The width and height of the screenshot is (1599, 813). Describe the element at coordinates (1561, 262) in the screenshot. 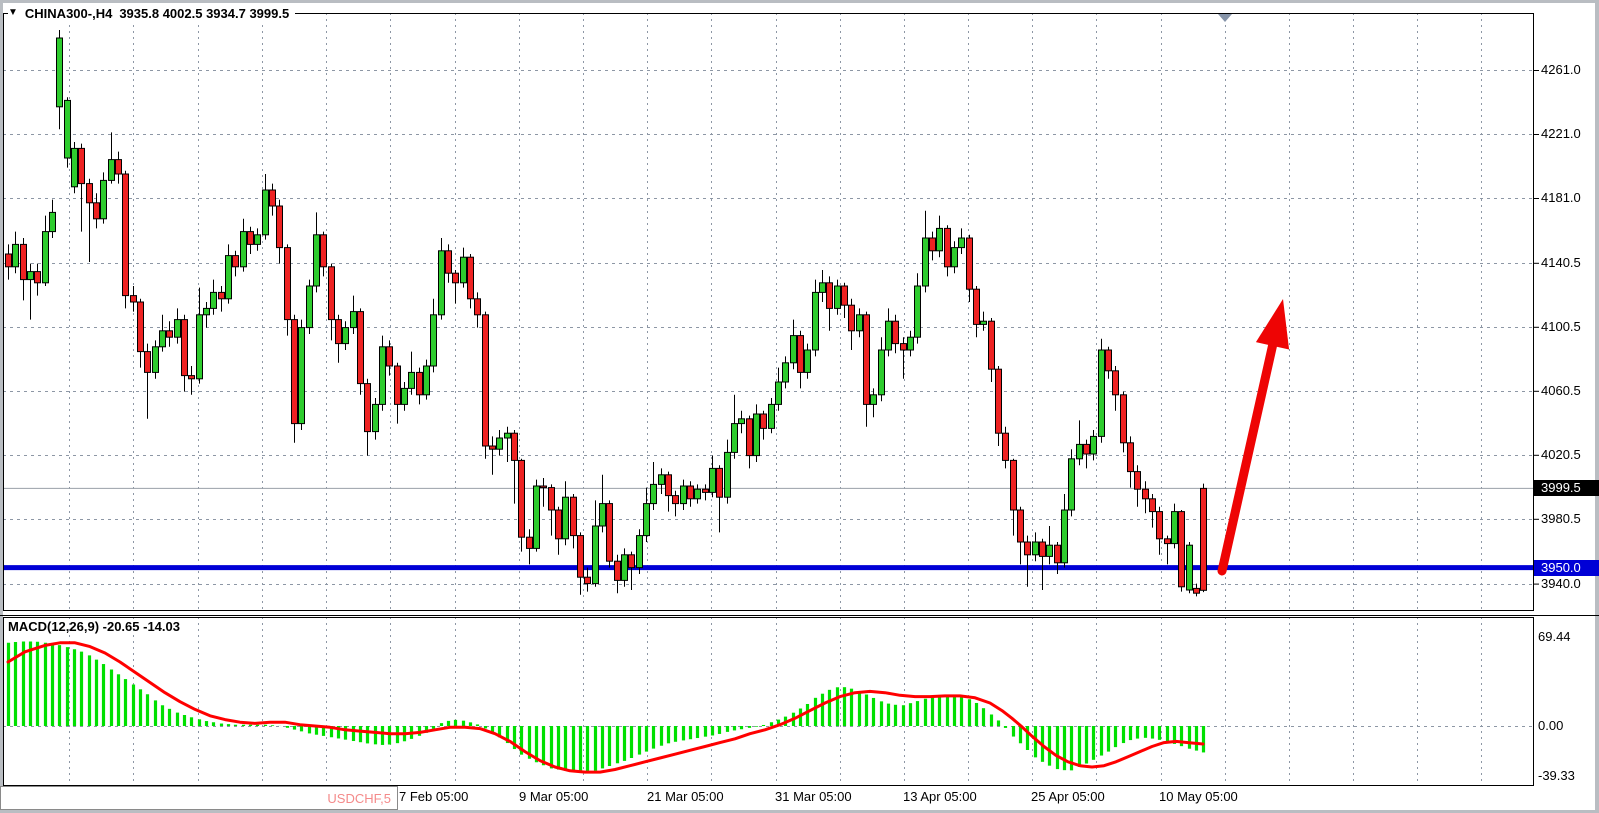

I see `price-tick-label: 4140.5` at that location.